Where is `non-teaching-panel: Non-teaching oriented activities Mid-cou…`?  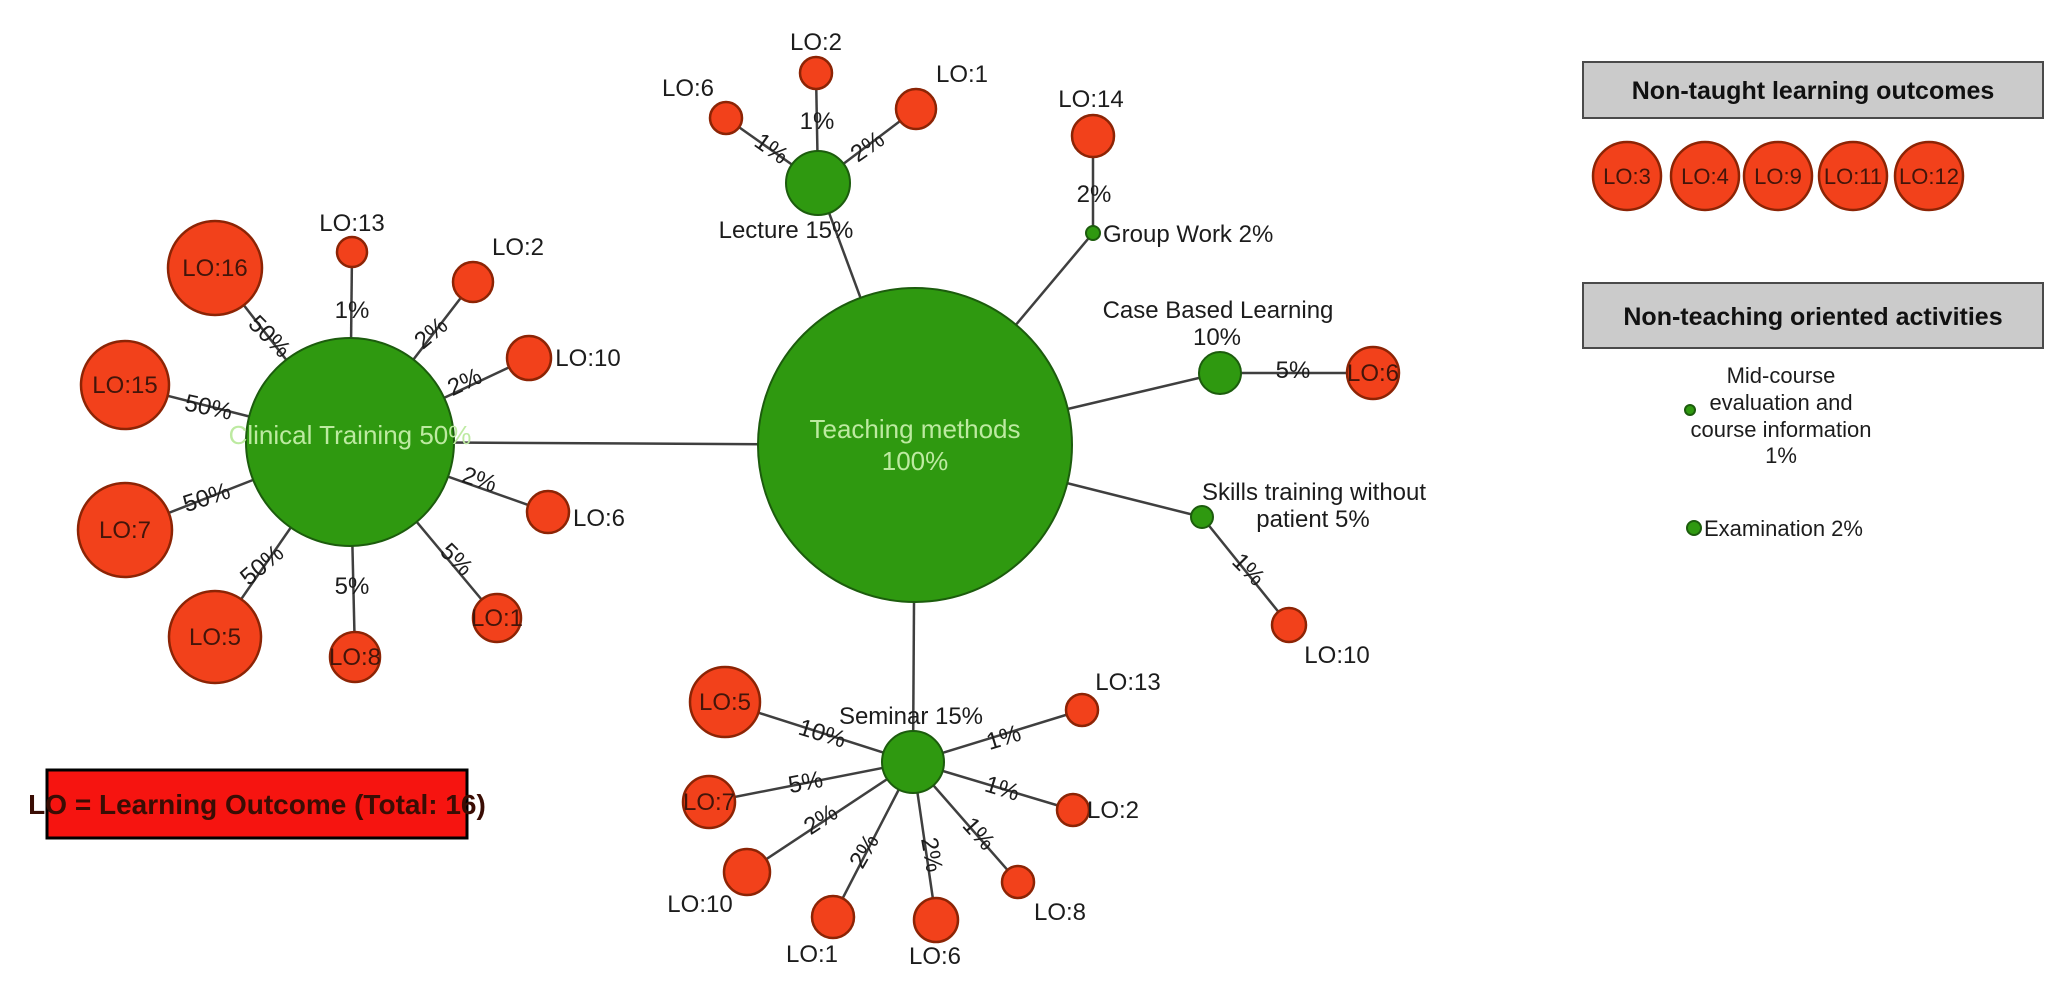 non-teaching-panel: Non-teaching oriented activities Mid-cou… is located at coordinates (1813, 411).